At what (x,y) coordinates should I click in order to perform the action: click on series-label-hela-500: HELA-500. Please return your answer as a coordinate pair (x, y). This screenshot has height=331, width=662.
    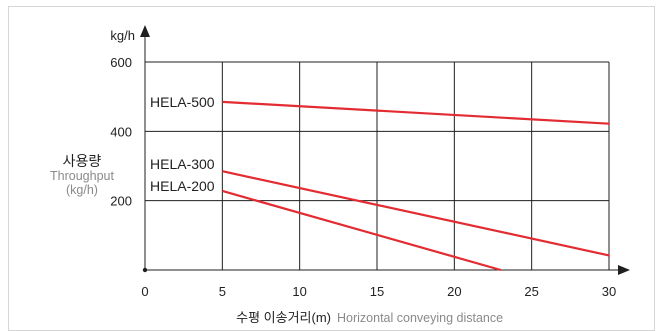
    Looking at the image, I should click on (182, 102).